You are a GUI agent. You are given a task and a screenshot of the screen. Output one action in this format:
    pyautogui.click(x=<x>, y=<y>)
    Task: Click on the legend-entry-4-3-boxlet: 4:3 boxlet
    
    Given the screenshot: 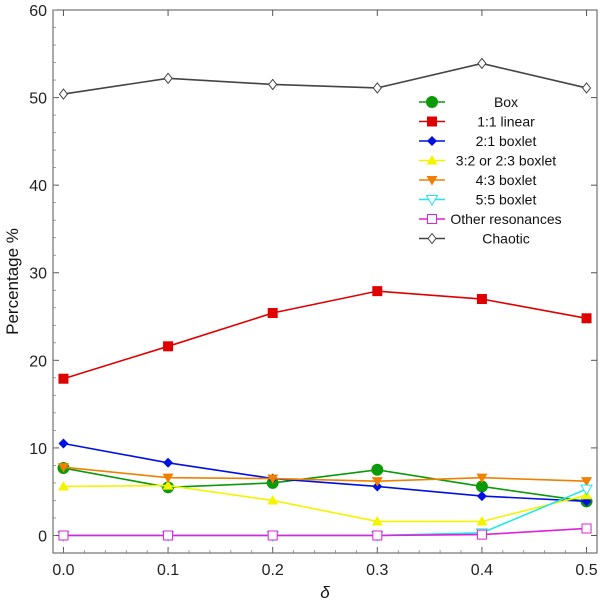 What is the action you would take?
    pyautogui.click(x=477, y=180)
    